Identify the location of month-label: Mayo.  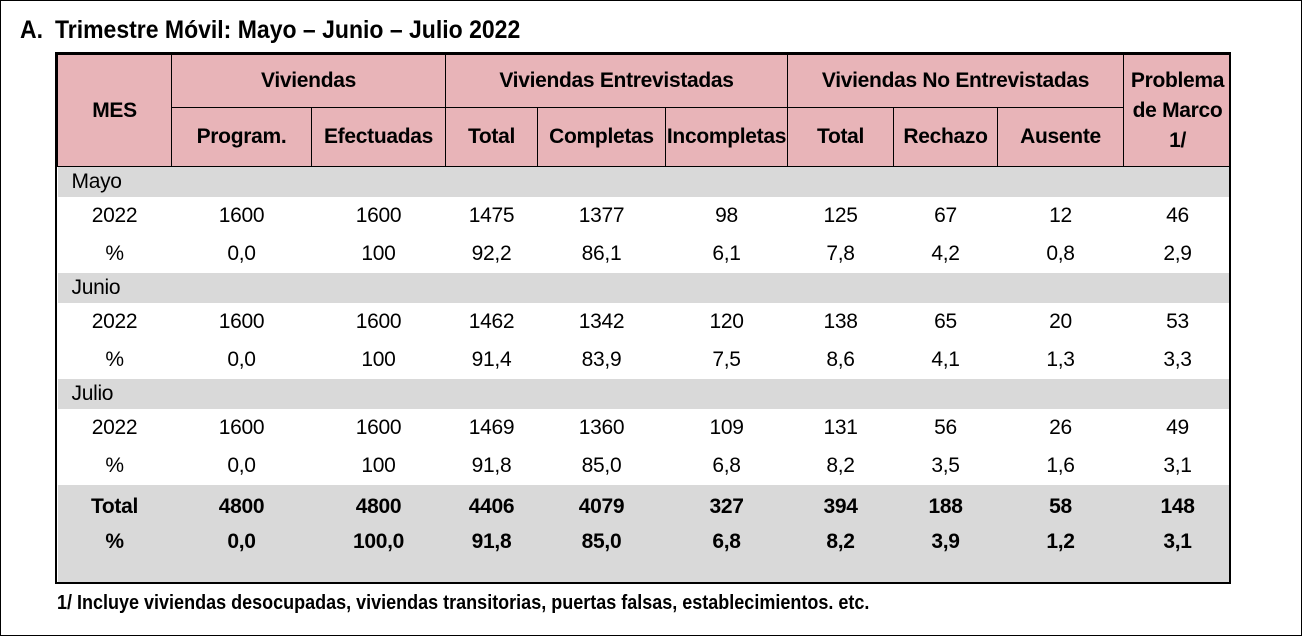
(643, 181).